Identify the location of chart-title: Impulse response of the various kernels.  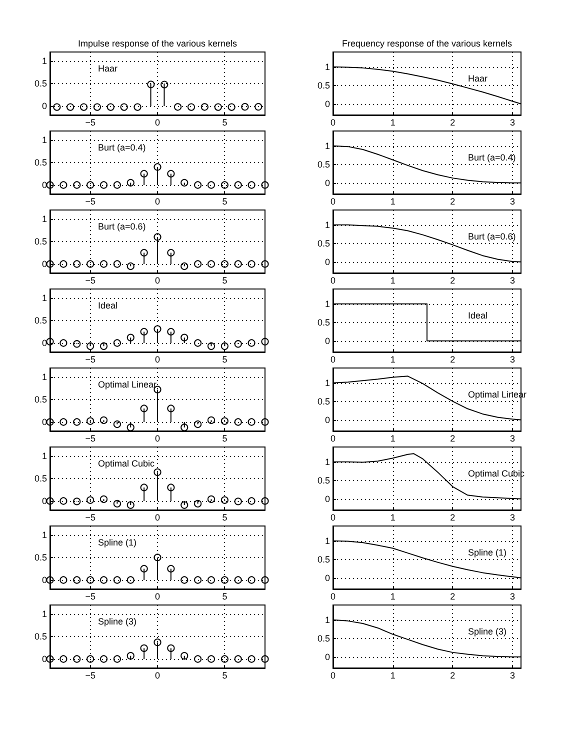
(158, 43).